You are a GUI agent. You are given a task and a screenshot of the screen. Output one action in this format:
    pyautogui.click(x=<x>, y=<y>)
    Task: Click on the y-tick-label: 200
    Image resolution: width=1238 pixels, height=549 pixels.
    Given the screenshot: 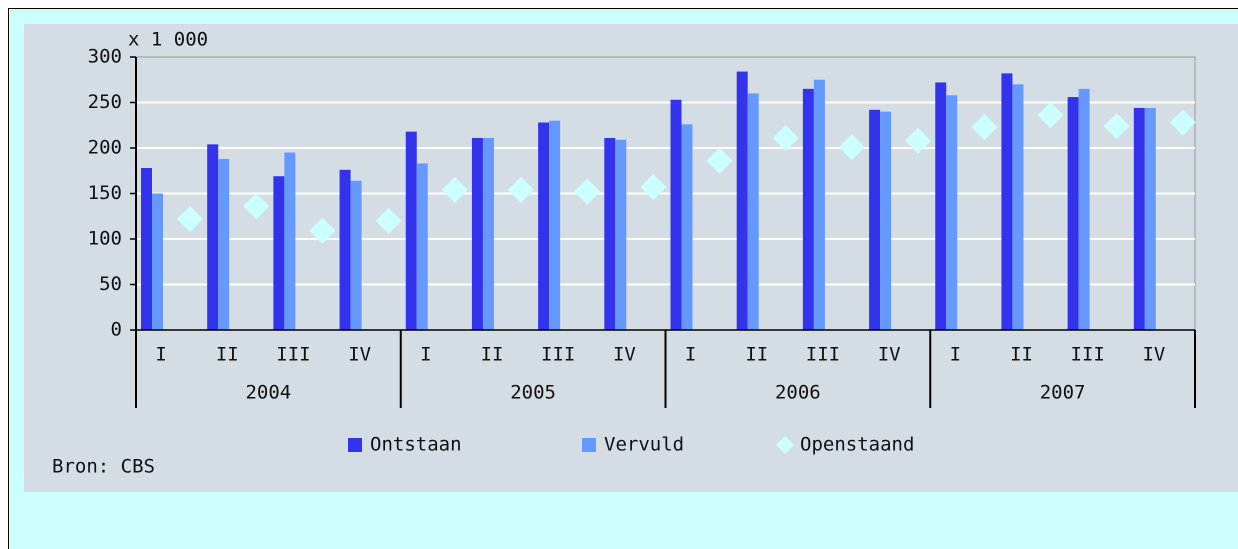 What is the action you would take?
    pyautogui.click(x=105, y=148)
    